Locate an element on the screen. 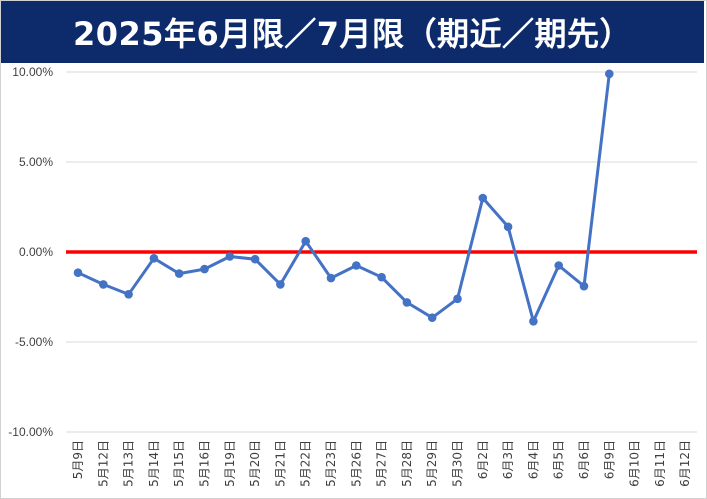 The image size is (707, 499). y-tick-label: 10.00% is located at coordinates (32, 72).